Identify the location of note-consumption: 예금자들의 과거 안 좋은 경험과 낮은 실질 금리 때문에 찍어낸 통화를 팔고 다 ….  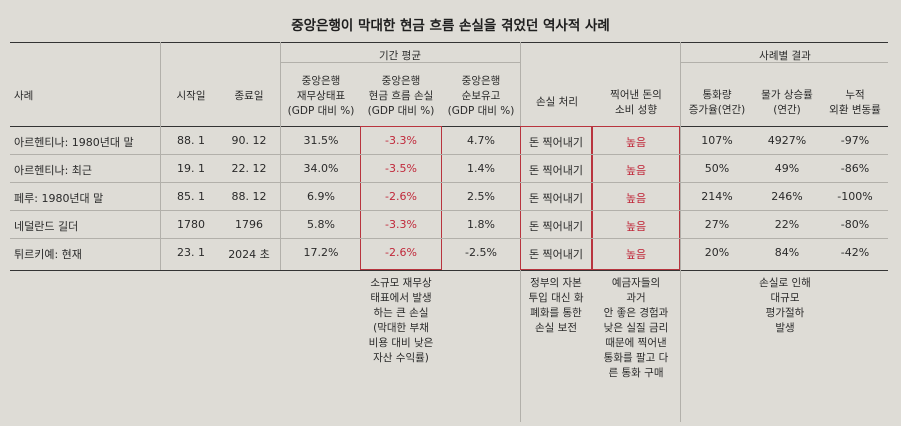
(636, 328).